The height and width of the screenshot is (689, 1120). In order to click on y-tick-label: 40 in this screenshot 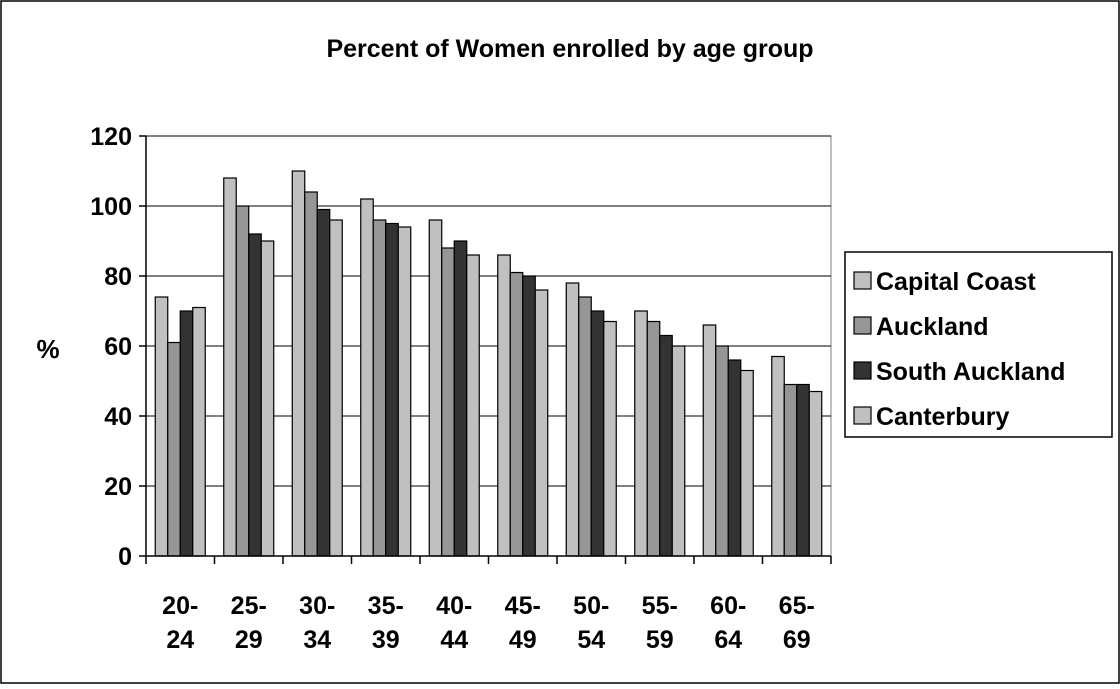, I will do `click(118, 417)`.